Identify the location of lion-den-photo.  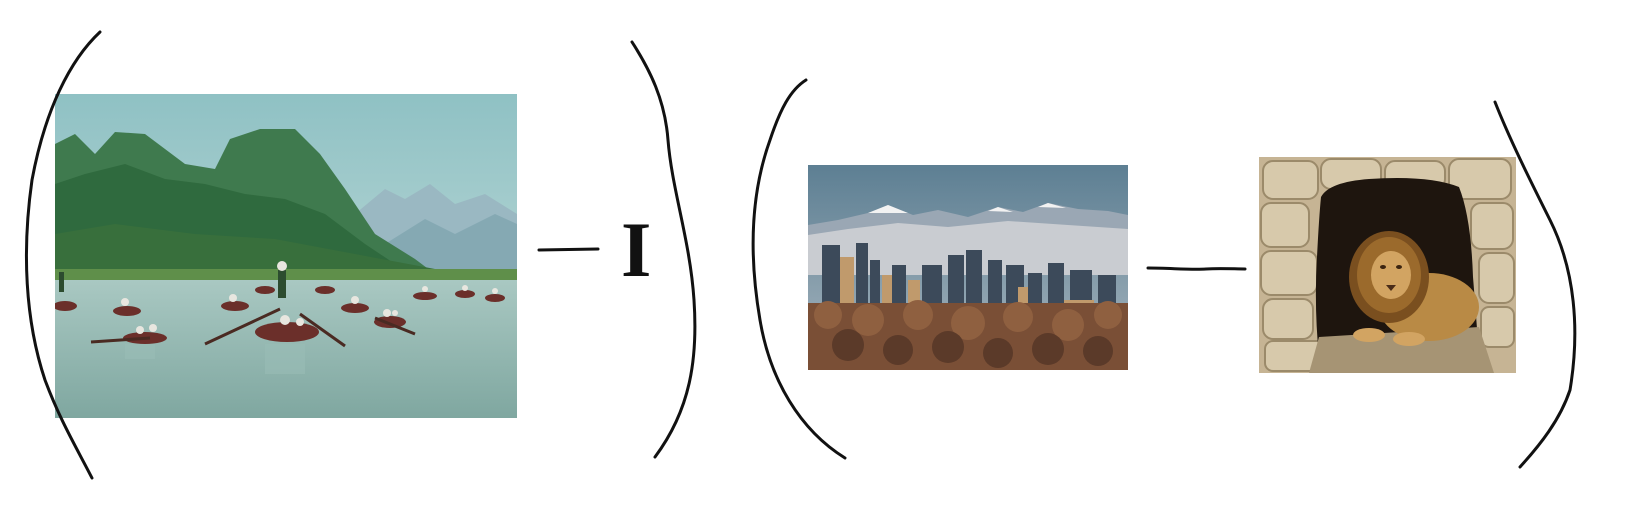
(1387, 265).